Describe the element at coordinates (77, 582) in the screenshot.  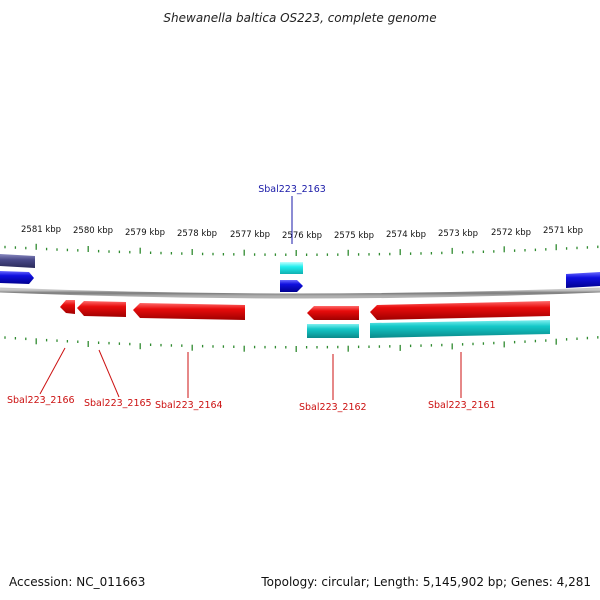
I see `accession-text: Accession: NC_011663` at that location.